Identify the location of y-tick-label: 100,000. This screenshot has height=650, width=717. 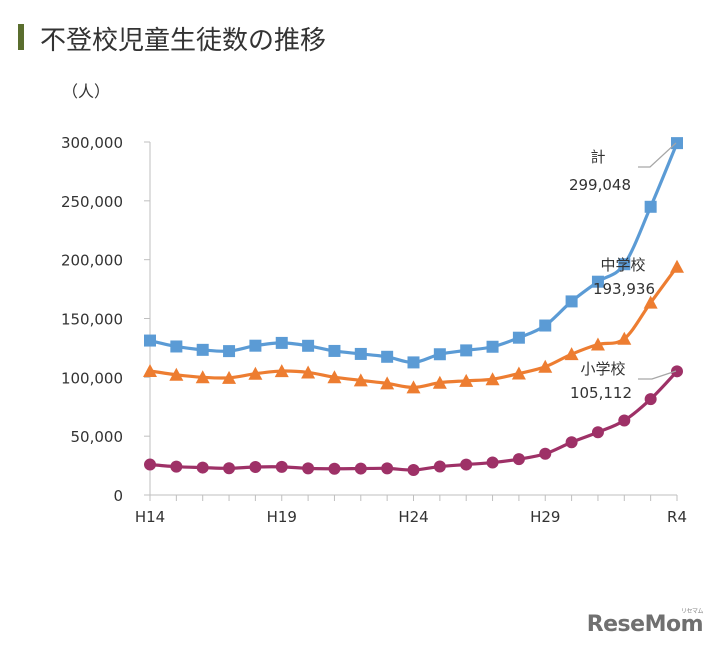
(92, 378).